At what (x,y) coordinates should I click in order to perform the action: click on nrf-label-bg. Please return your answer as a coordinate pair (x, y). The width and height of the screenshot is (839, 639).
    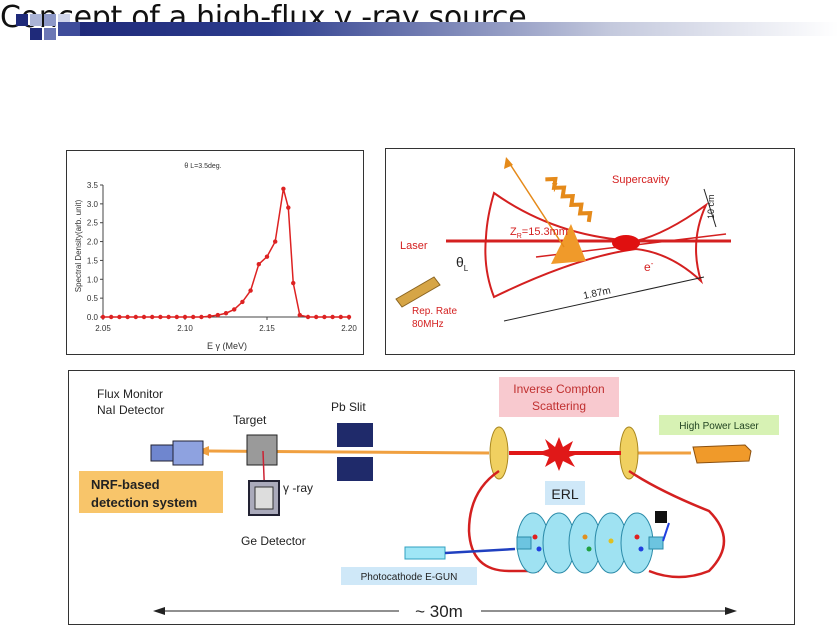
    Looking at the image, I should click on (151, 492).